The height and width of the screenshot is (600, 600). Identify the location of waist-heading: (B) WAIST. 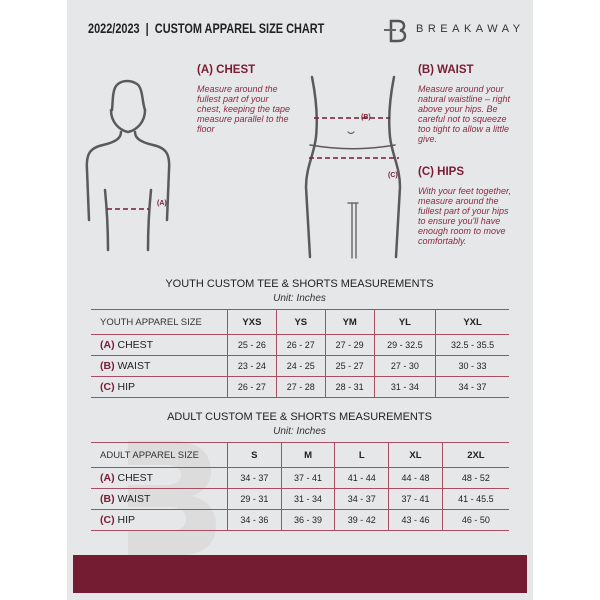
(446, 70).